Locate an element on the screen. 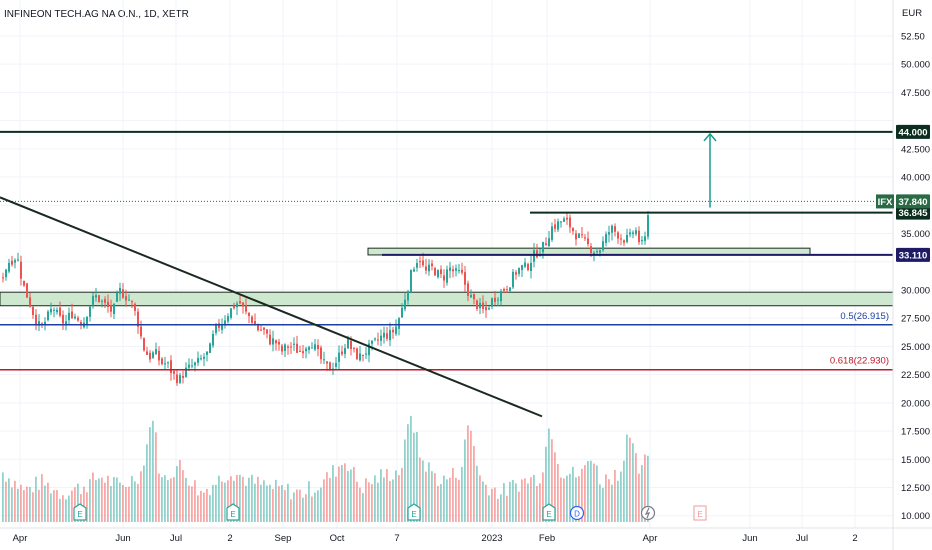 Image resolution: width=932 pixels, height=550 pixels. last-price-badge: 37.840 is located at coordinates (912, 202).